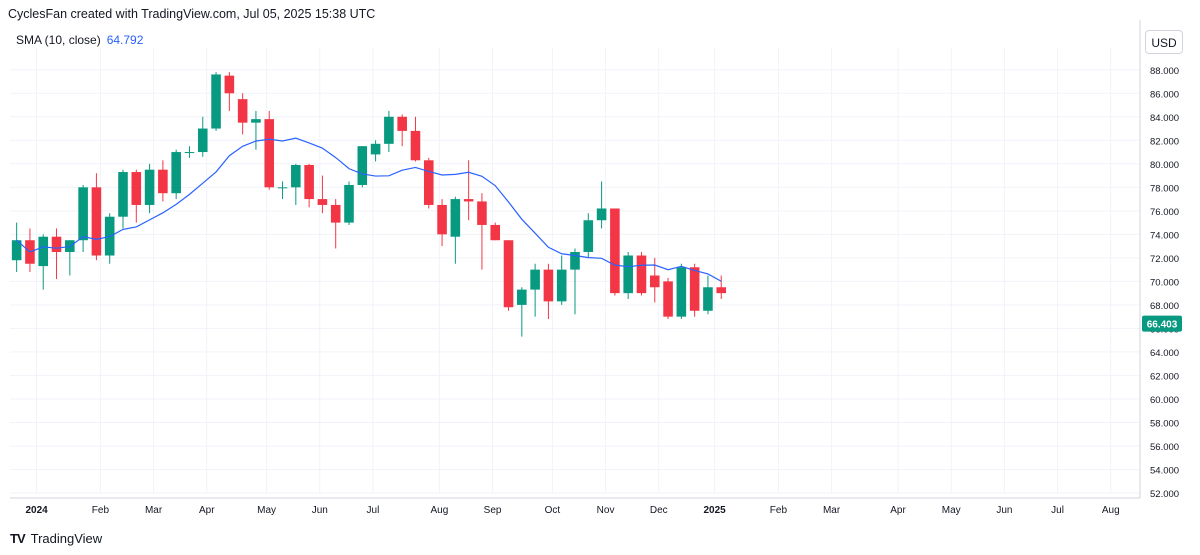  I want to click on y-tick-label: 78.000, so click(1164, 188).